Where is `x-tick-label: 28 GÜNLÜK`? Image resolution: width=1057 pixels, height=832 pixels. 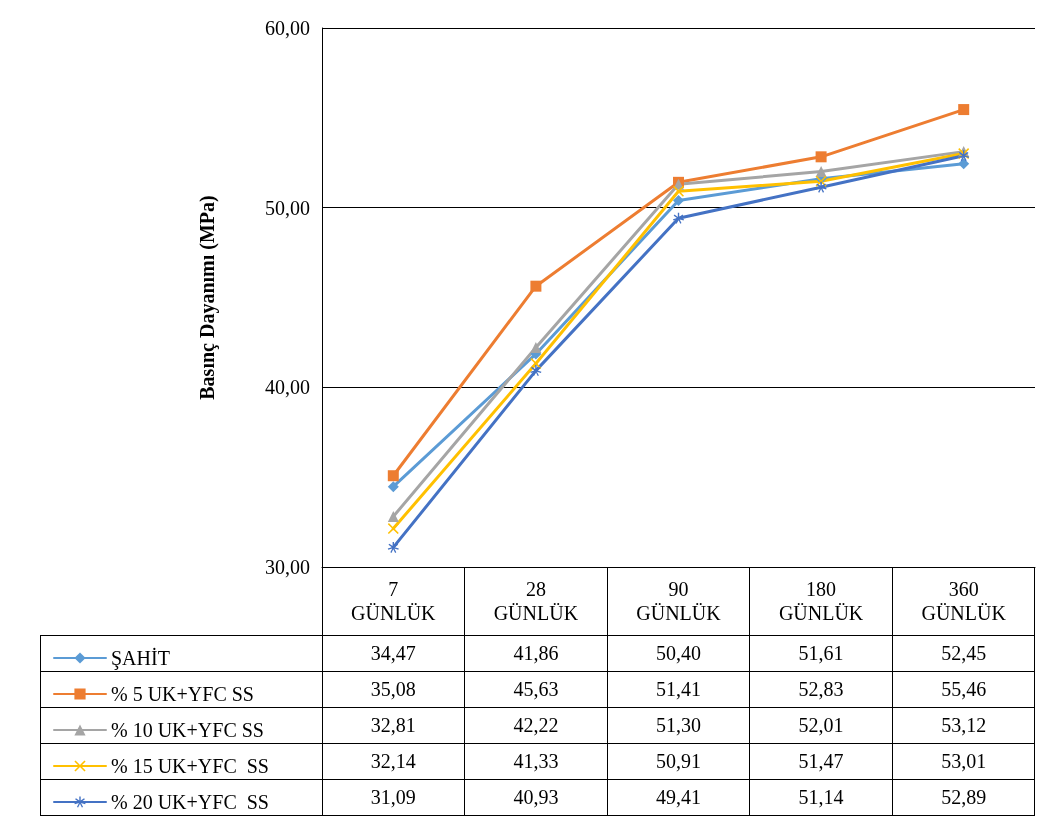 x-tick-label: 28 GÜNLÜK is located at coordinates (536, 601).